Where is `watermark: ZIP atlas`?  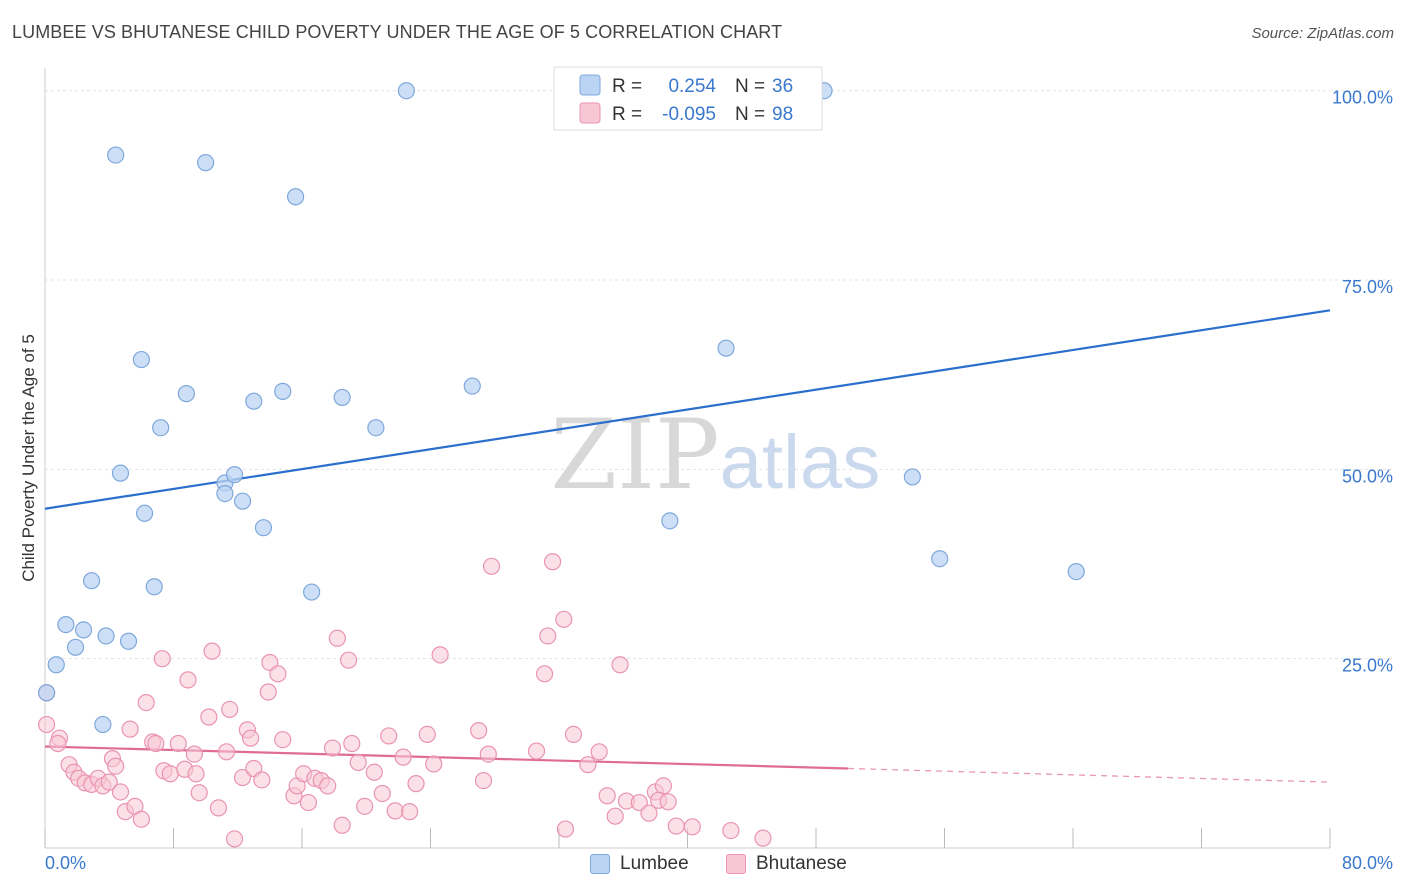
watermark: ZIP atlas is located at coordinates (715, 455).